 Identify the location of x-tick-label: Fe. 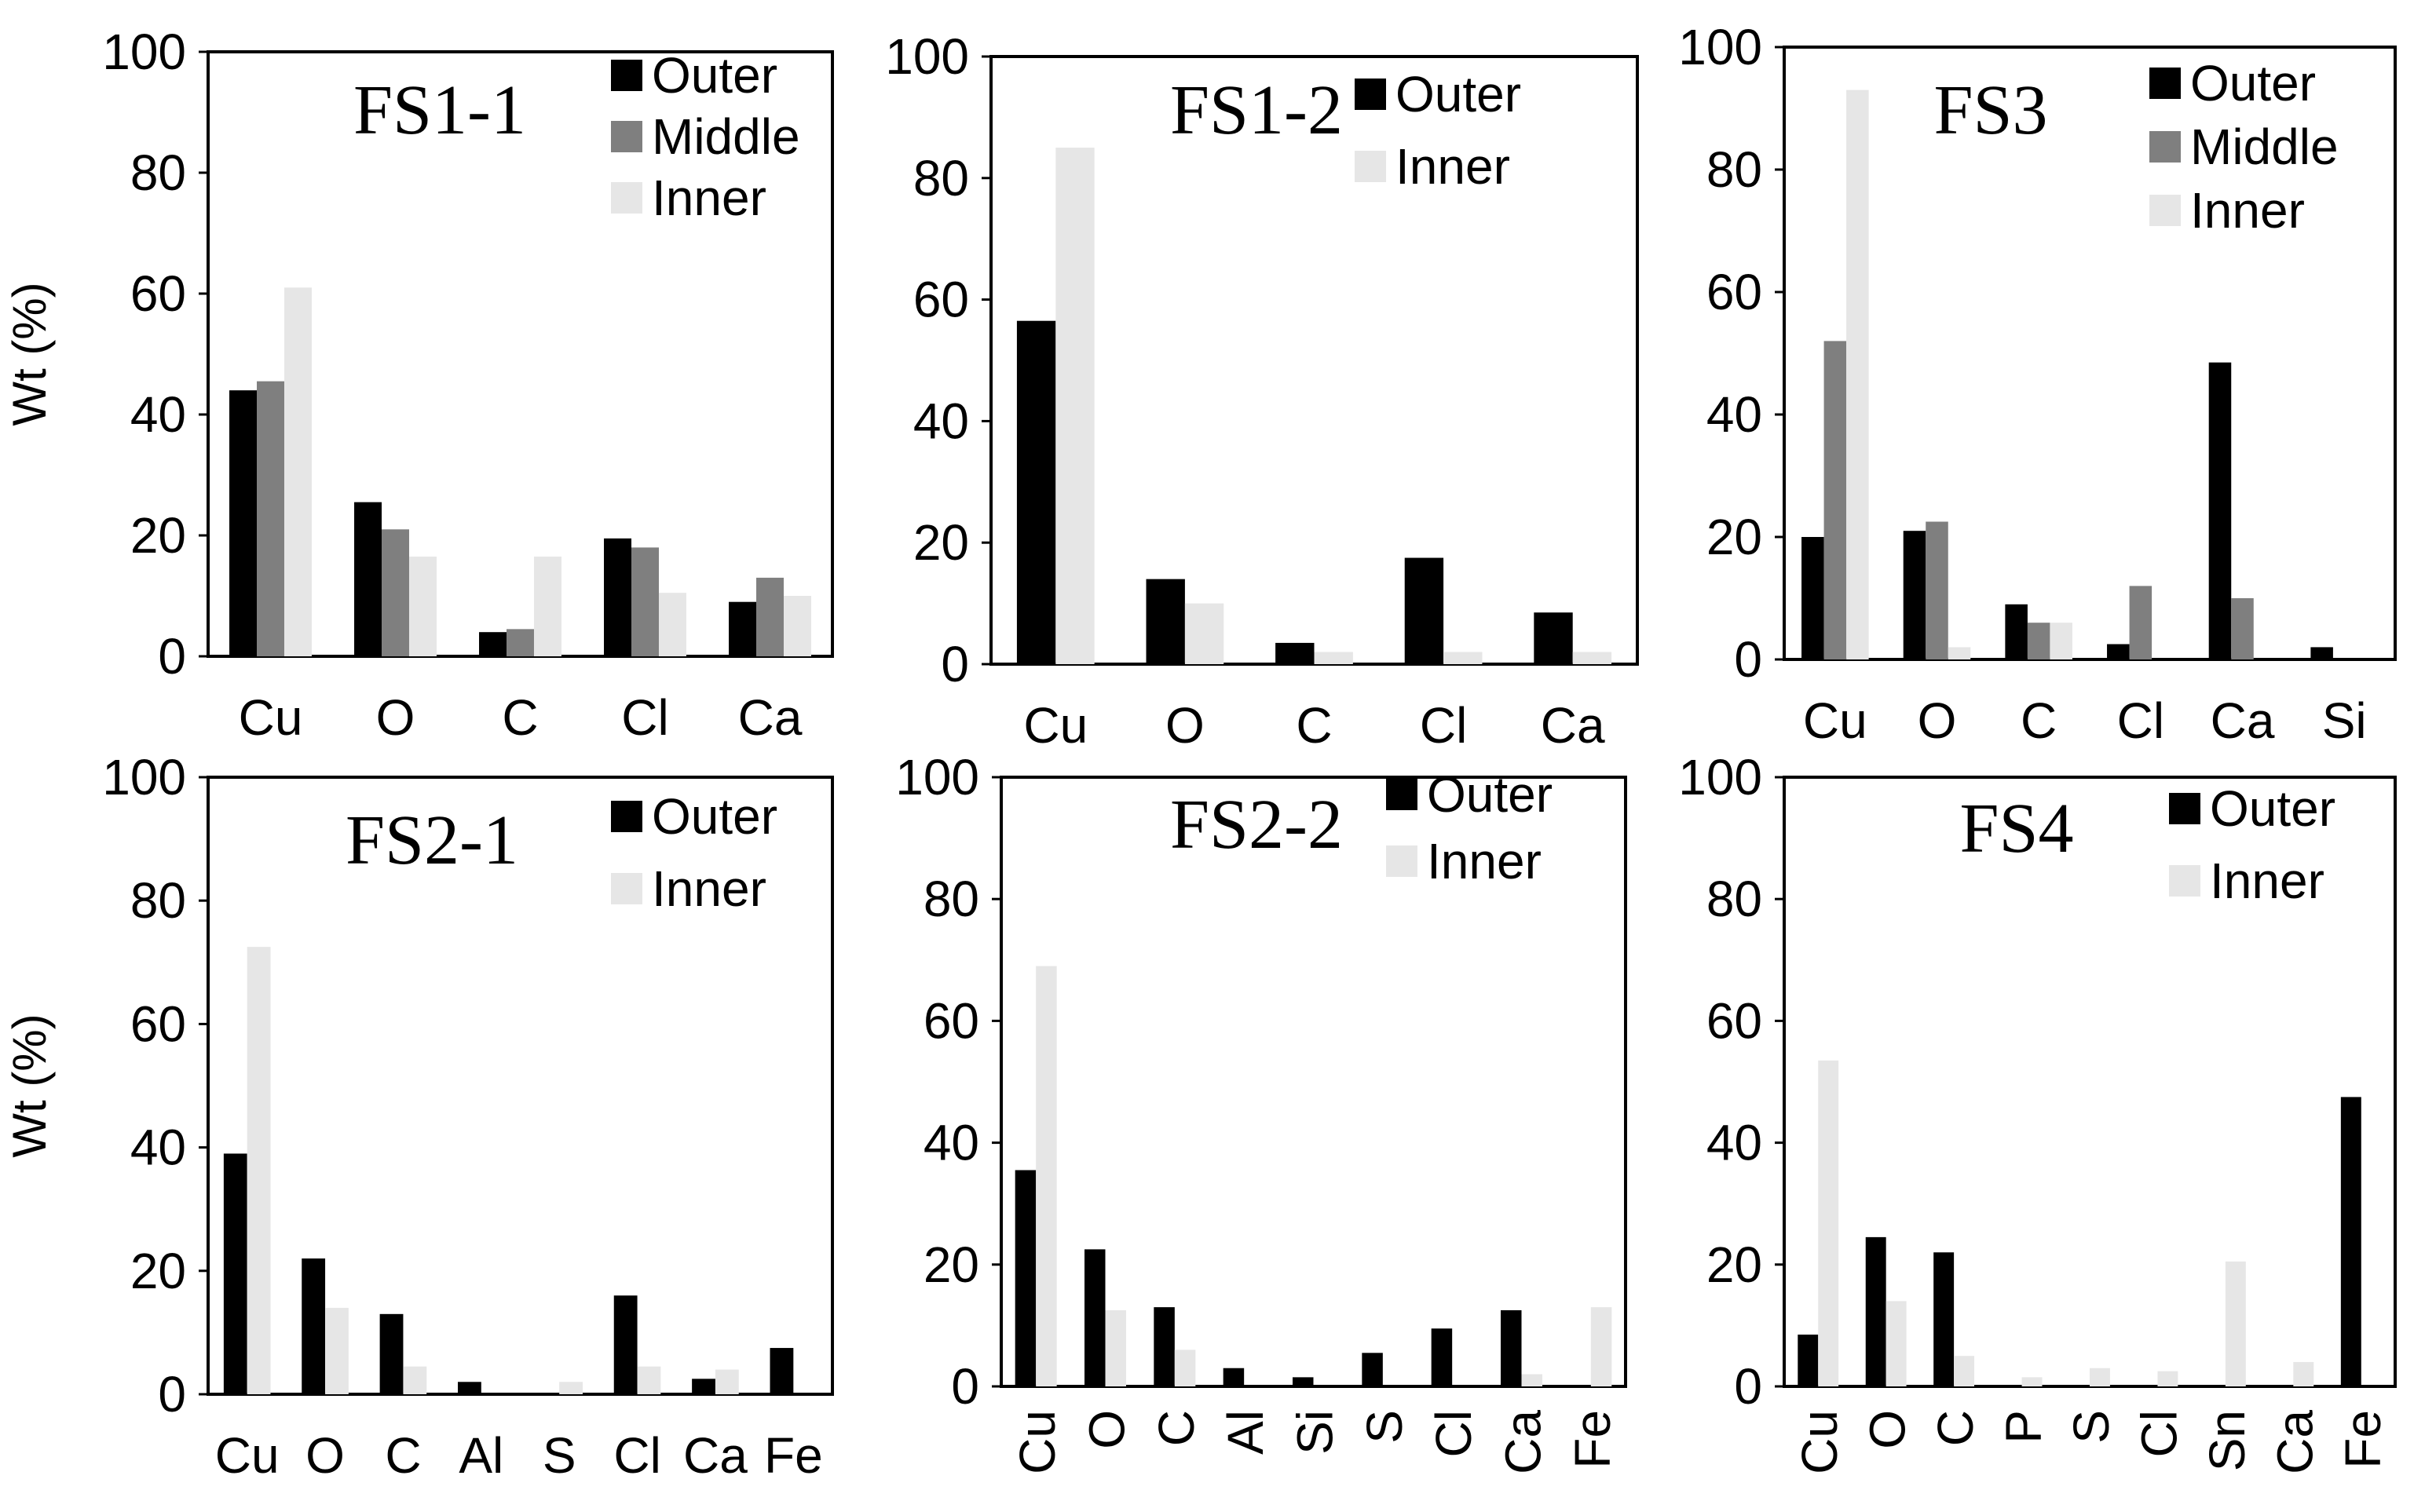
(793, 1455).